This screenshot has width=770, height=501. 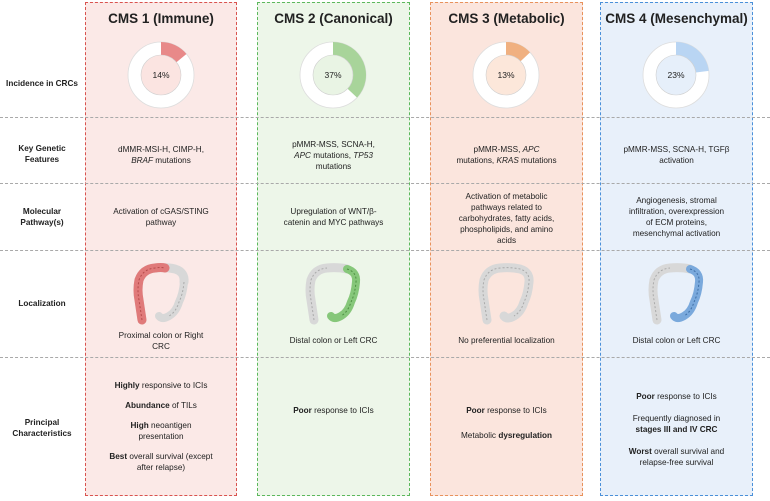 What do you see at coordinates (42, 217) in the screenshot?
I see `row-label-pathway: Molecular Pathway(s)` at bounding box center [42, 217].